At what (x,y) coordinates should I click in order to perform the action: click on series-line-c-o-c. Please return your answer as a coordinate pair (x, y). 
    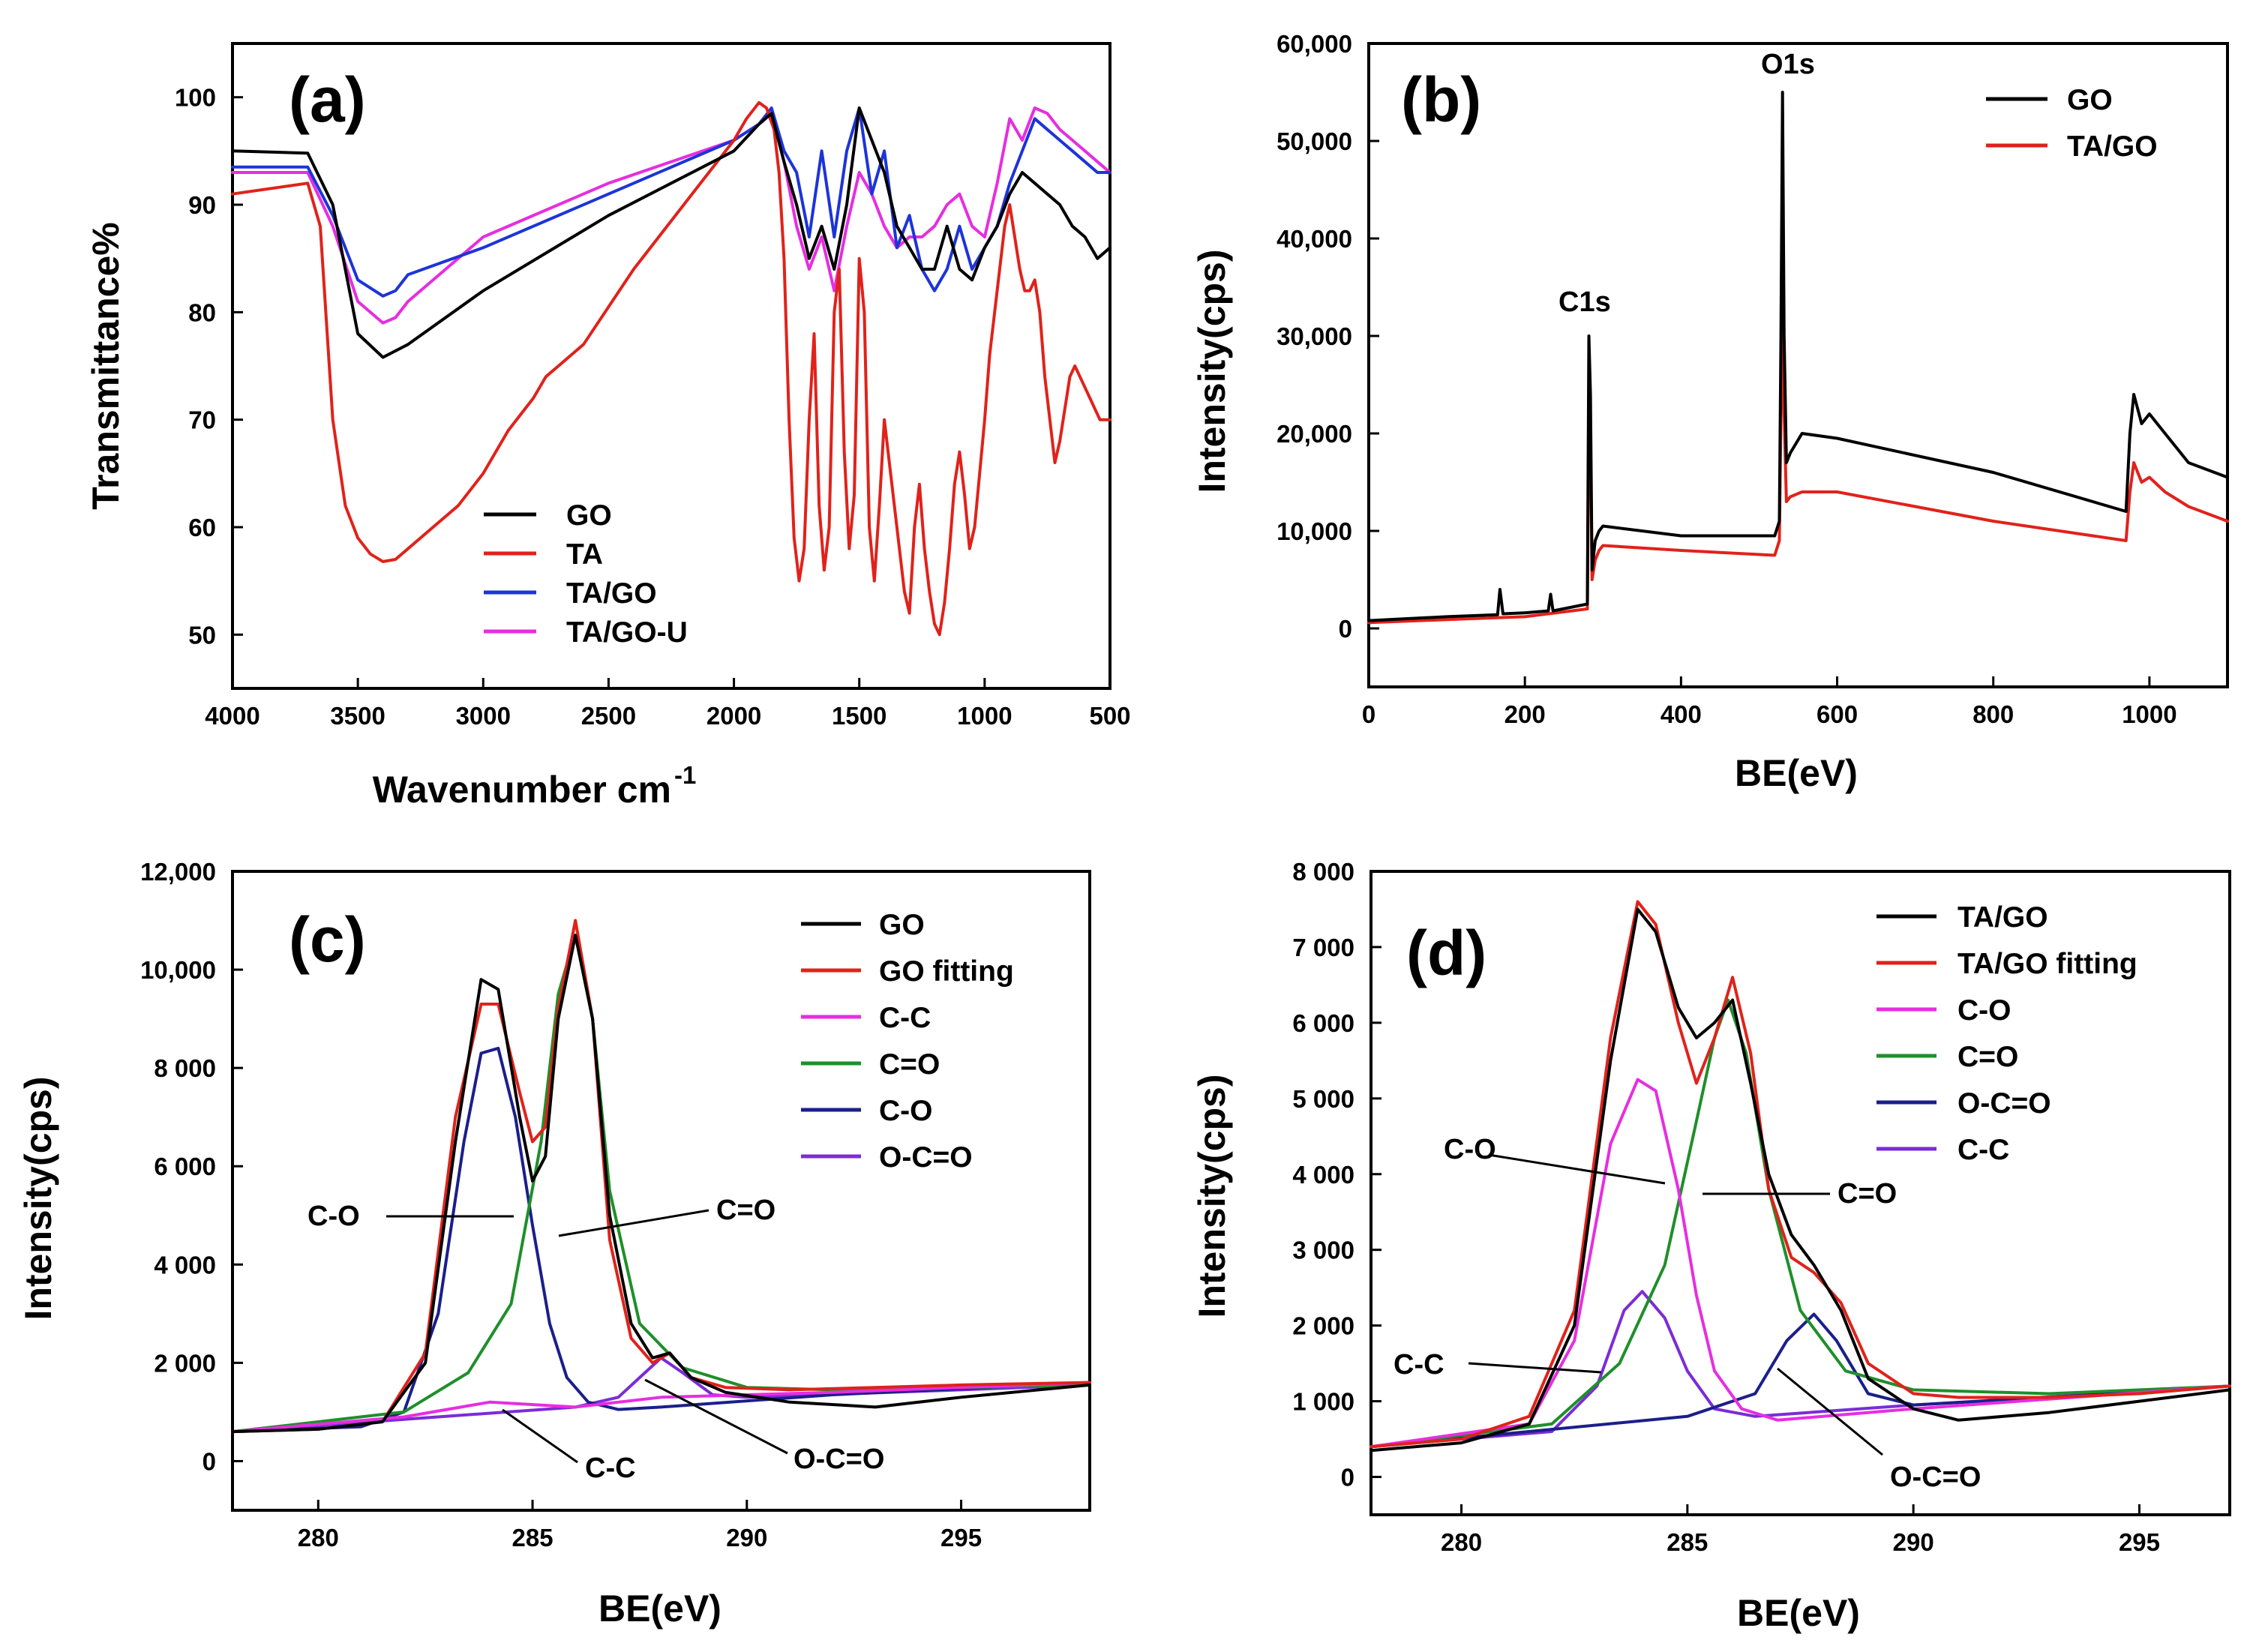
    Looking at the image, I should click on (661, 1240).